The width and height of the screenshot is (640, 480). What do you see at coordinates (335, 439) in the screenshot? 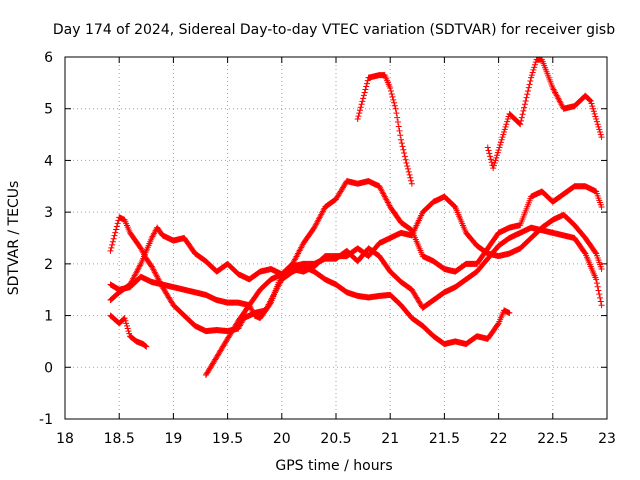
I see `x-tick-label: 20.5` at bounding box center [335, 439].